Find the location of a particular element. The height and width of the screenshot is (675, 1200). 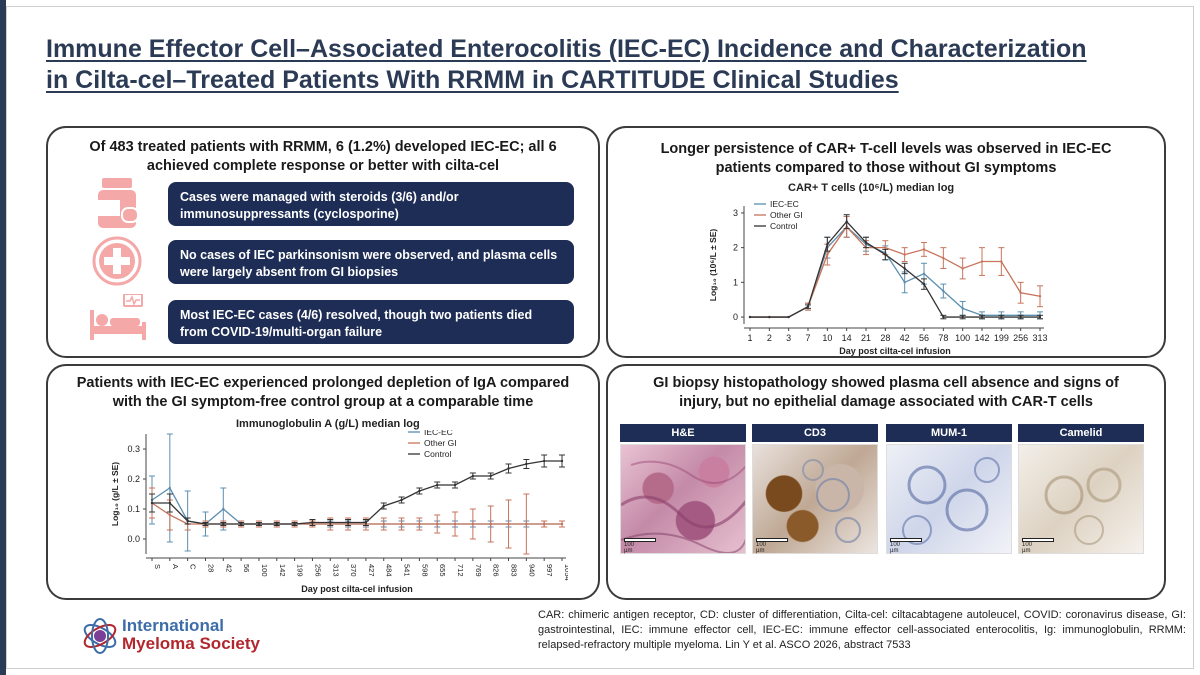

x-tick-label: 541 is located at coordinates (407, 570).